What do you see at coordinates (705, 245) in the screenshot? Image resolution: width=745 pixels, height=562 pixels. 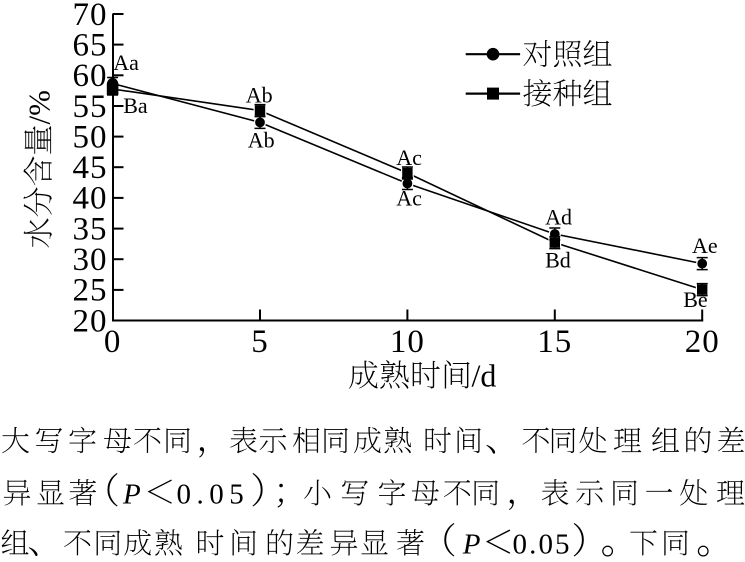 I see `svg-text: Ae` at bounding box center [705, 245].